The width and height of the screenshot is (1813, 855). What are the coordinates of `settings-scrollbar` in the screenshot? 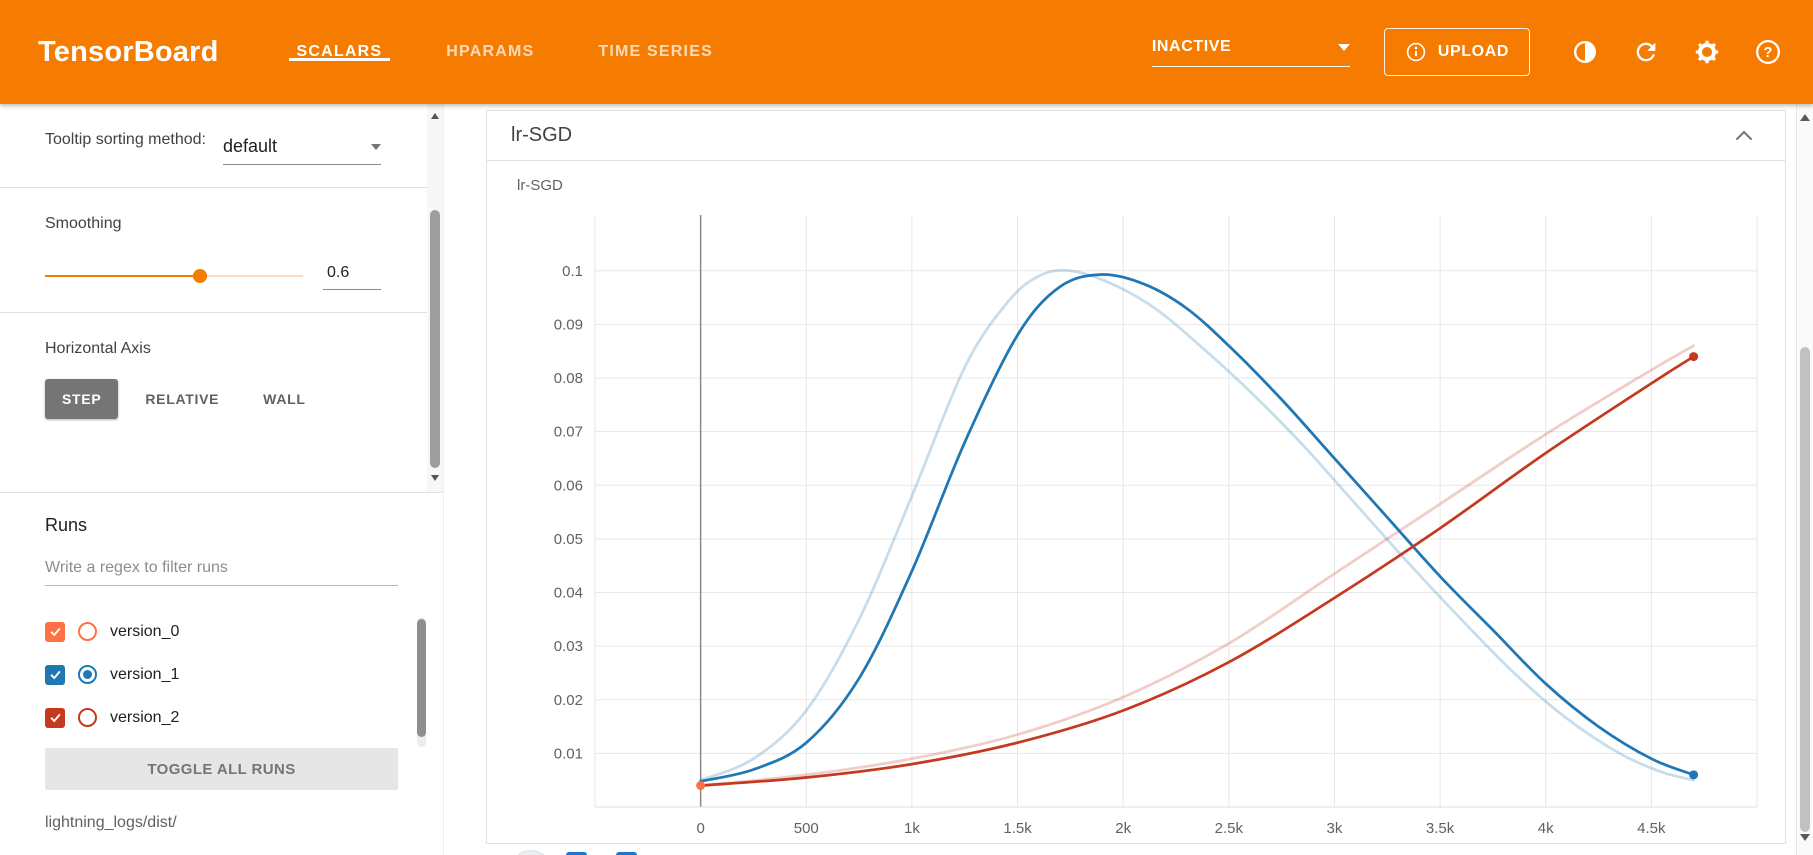 It's located at (435, 298).